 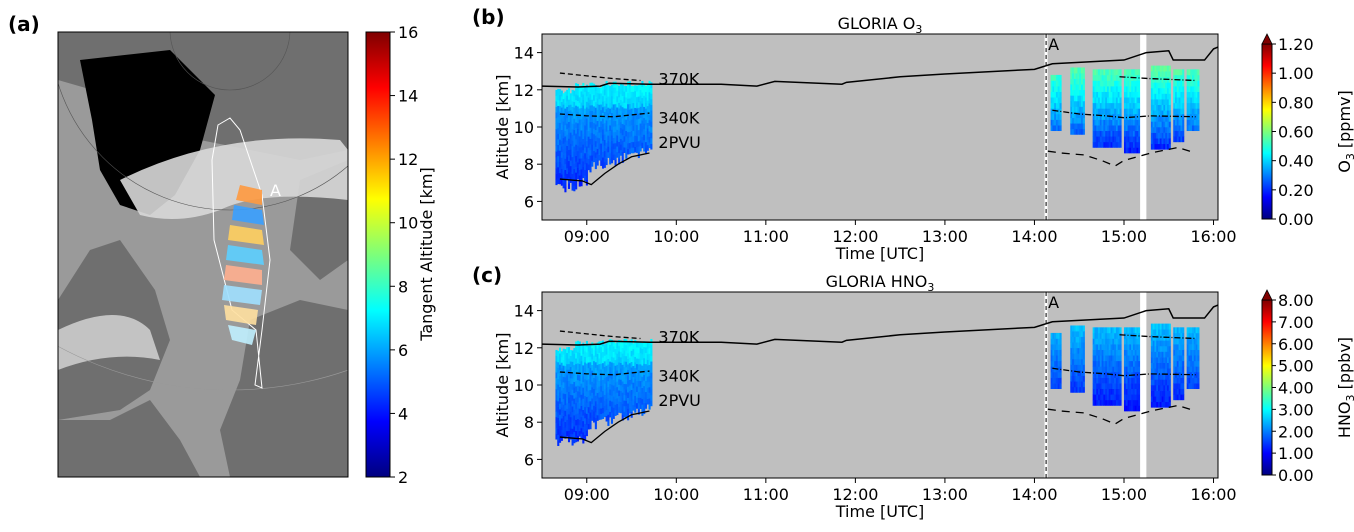 What do you see at coordinates (1296, 344) in the screenshot?
I see `colorbar-tick-label: 6.00` at bounding box center [1296, 344].